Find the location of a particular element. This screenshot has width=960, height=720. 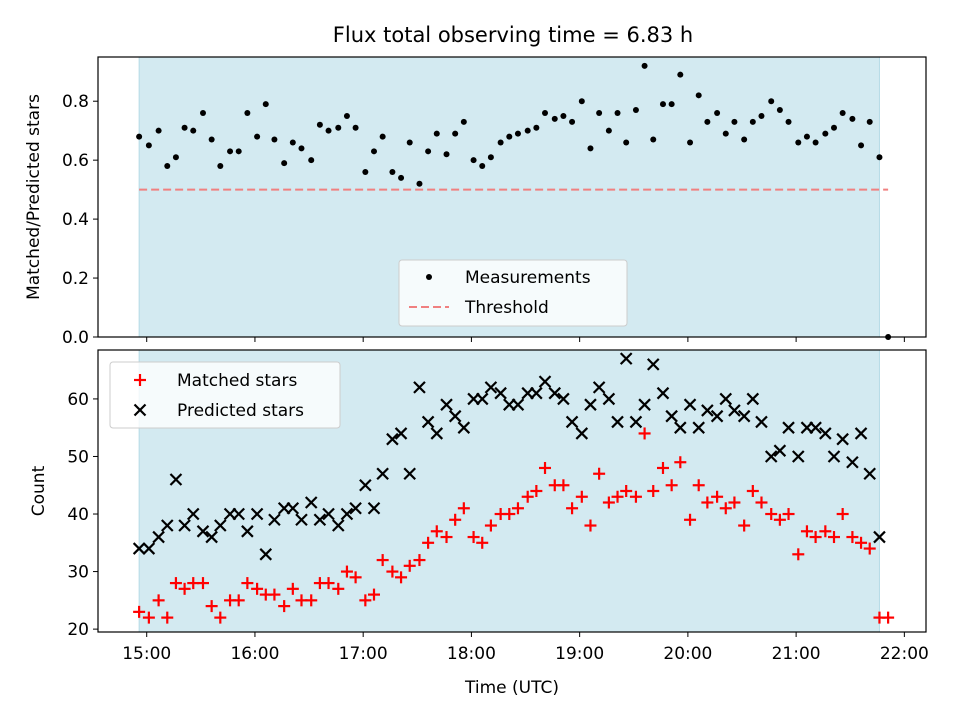

legend-cross-b is located at coordinates (140, 410).